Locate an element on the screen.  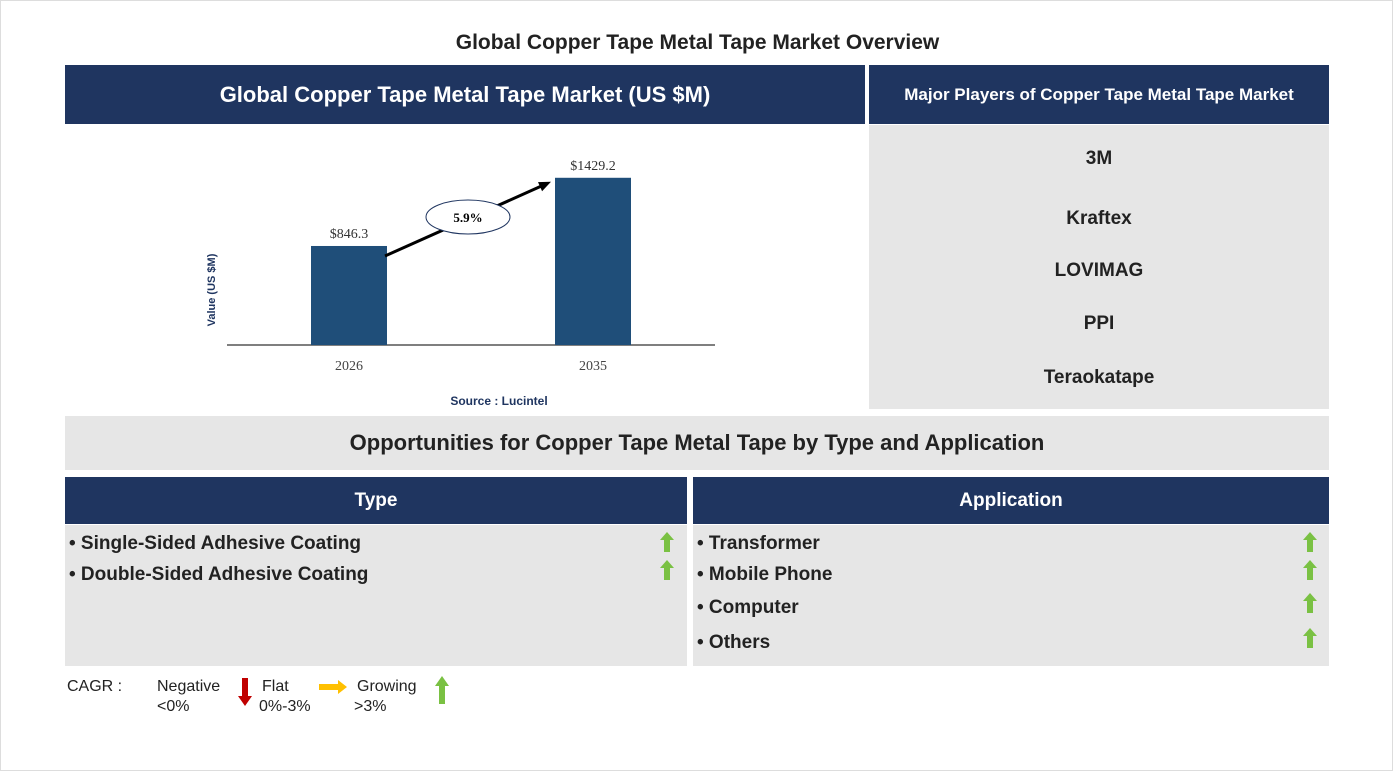
legend-negative-range: <0% is located at coordinates (173, 706).